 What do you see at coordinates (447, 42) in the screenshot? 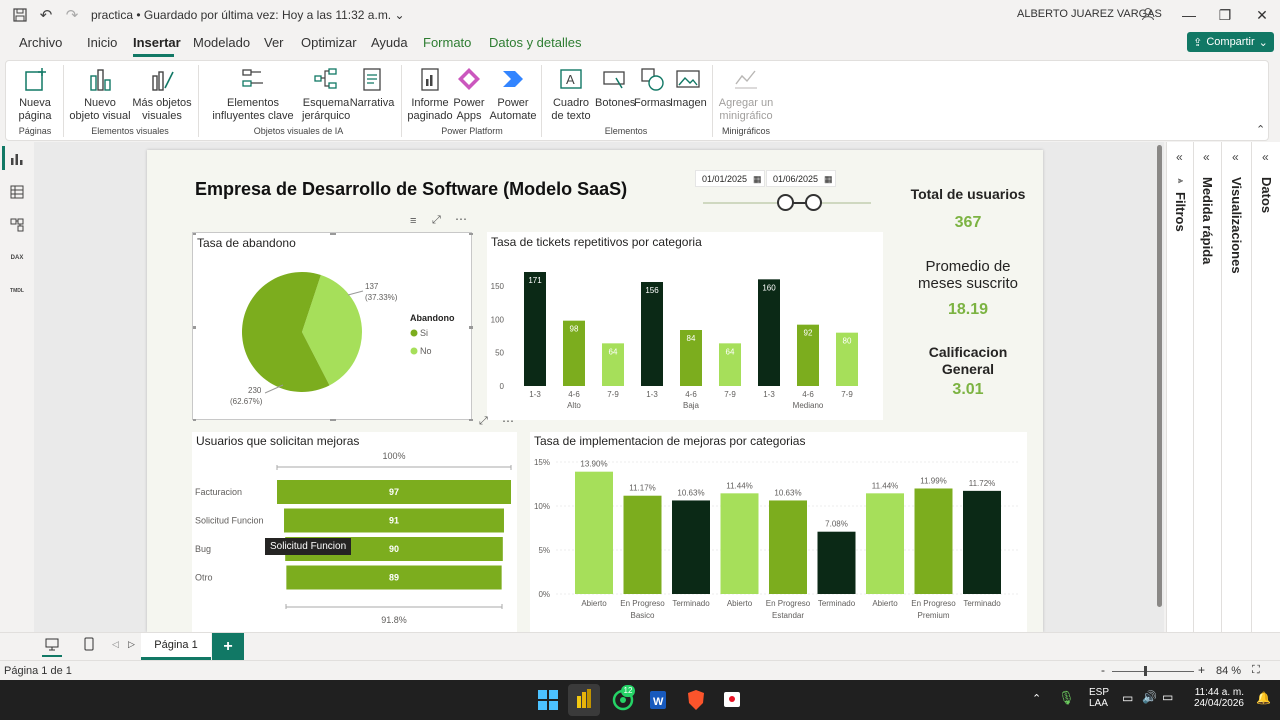
I see `tab-formato: Formato` at bounding box center [447, 42].